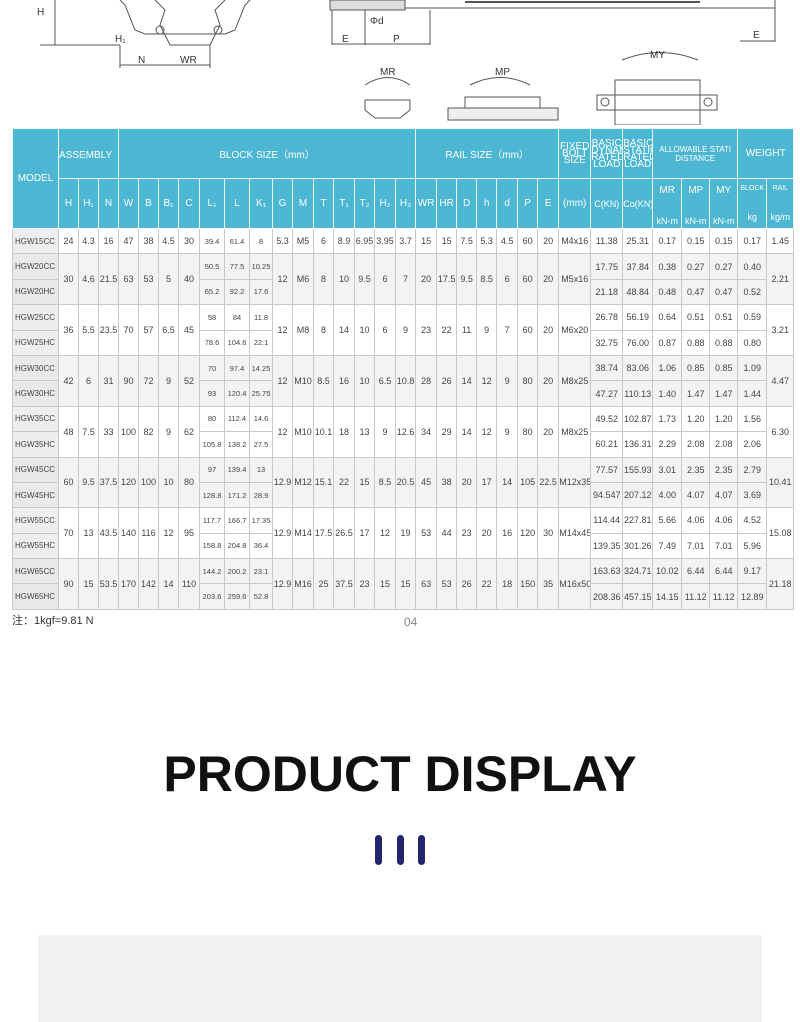  Describe the element at coordinates (447, 431) in the screenshot. I see `table-cell: 29` at that location.